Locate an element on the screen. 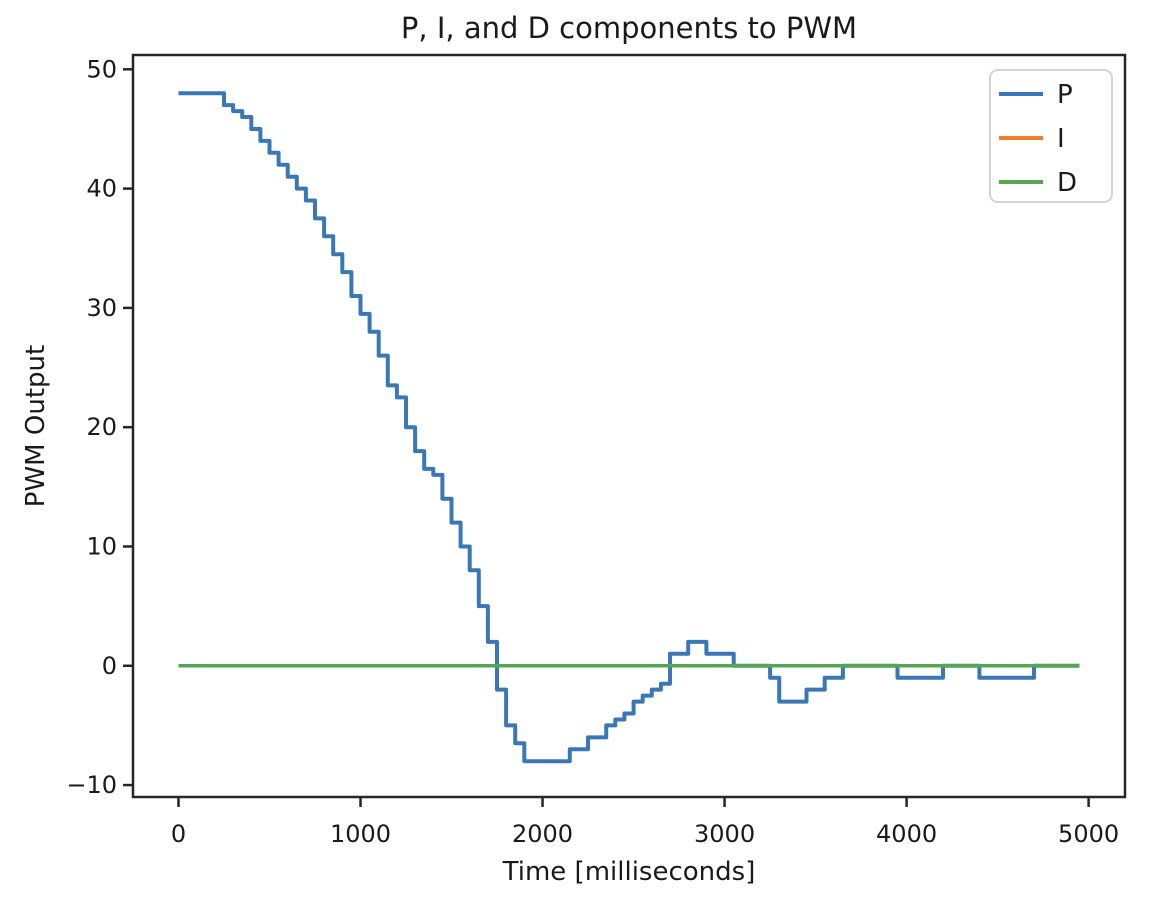  chart-title: P, I, and D components to PWM is located at coordinates (629, 28).